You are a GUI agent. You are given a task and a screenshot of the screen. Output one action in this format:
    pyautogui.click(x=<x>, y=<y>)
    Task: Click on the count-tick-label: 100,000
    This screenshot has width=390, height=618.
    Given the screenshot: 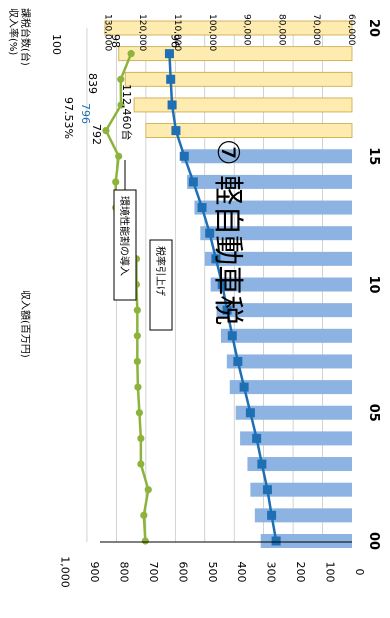 What is the action you would take?
    pyautogui.click(x=212, y=32)
    